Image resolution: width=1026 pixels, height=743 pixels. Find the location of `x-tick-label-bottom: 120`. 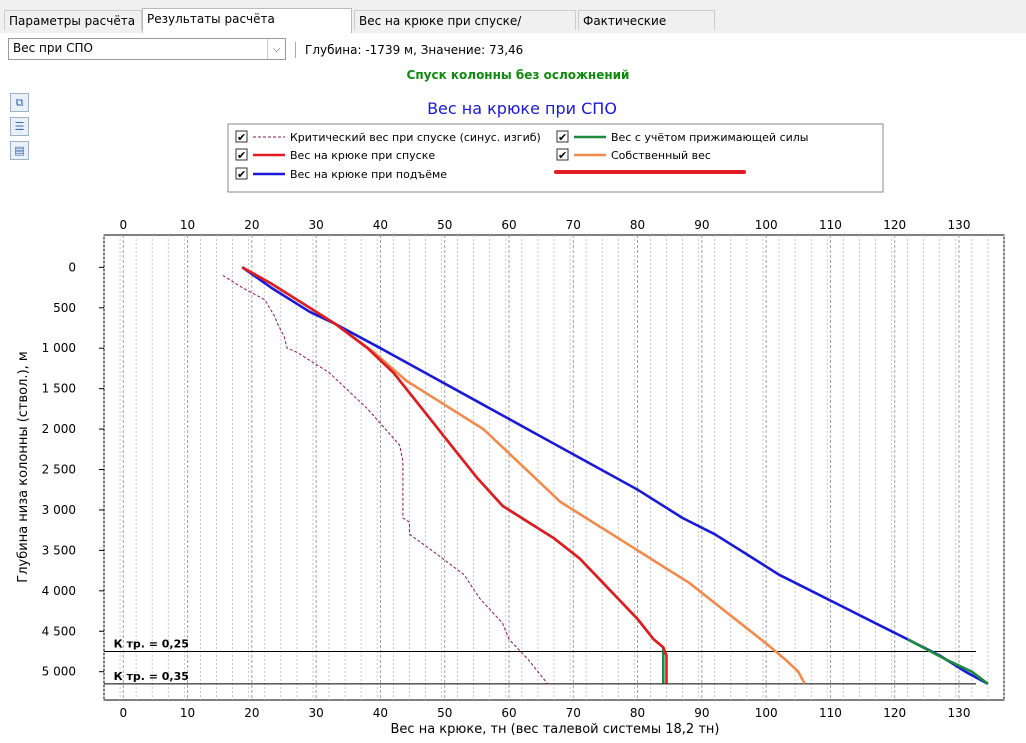

x-tick-label-bottom: 120 is located at coordinates (894, 713).